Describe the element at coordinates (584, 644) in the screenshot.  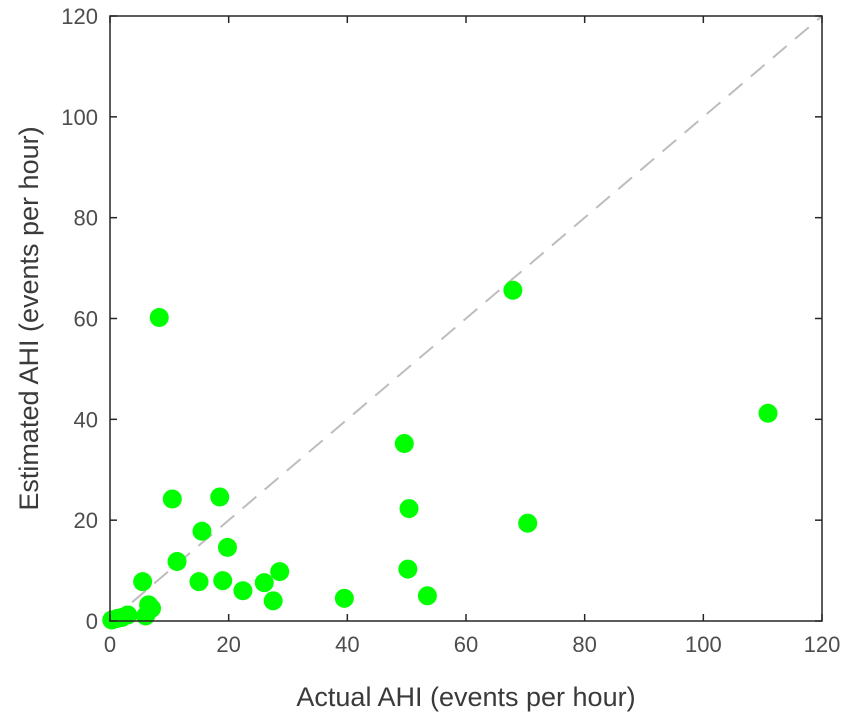
I see `x-tick-label: 80` at that location.